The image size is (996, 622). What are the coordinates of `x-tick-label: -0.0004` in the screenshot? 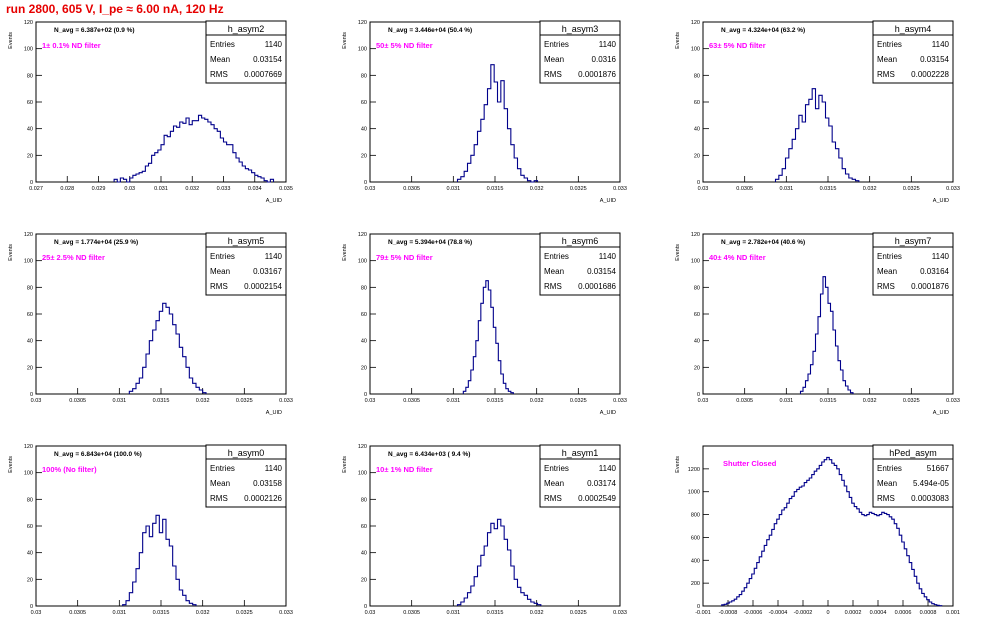 It's located at (778, 613).